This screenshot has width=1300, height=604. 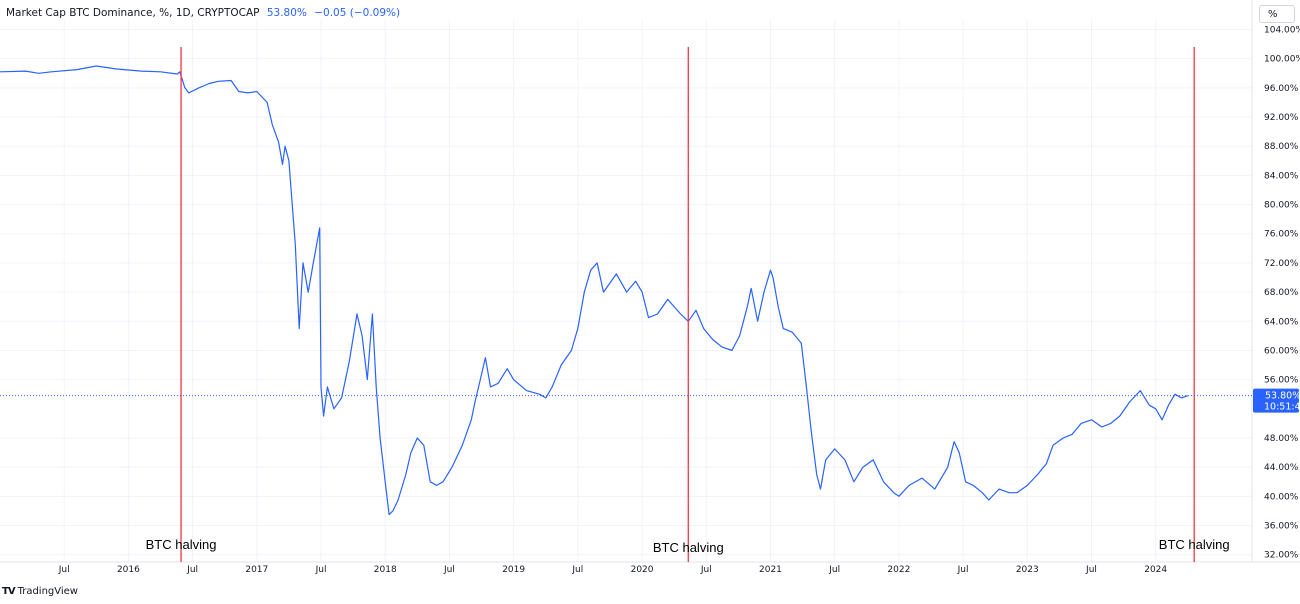 What do you see at coordinates (286, 13) in the screenshot?
I see `last-value: 53.80%` at bounding box center [286, 13].